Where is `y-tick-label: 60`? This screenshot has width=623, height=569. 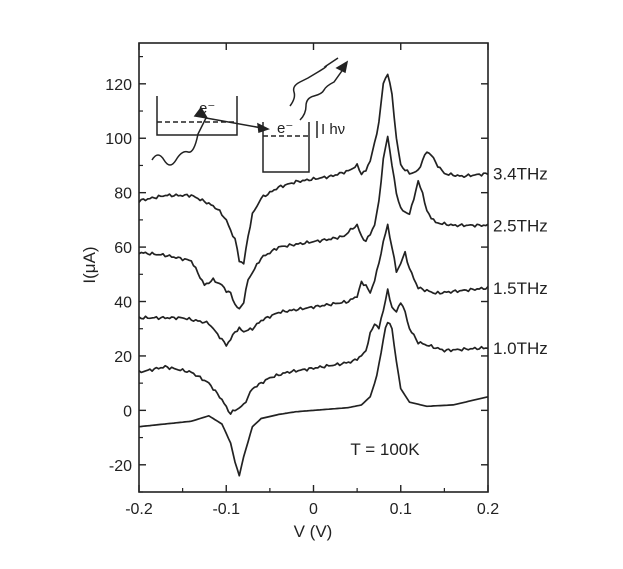
y-tick-label: 60 is located at coordinates (123, 248).